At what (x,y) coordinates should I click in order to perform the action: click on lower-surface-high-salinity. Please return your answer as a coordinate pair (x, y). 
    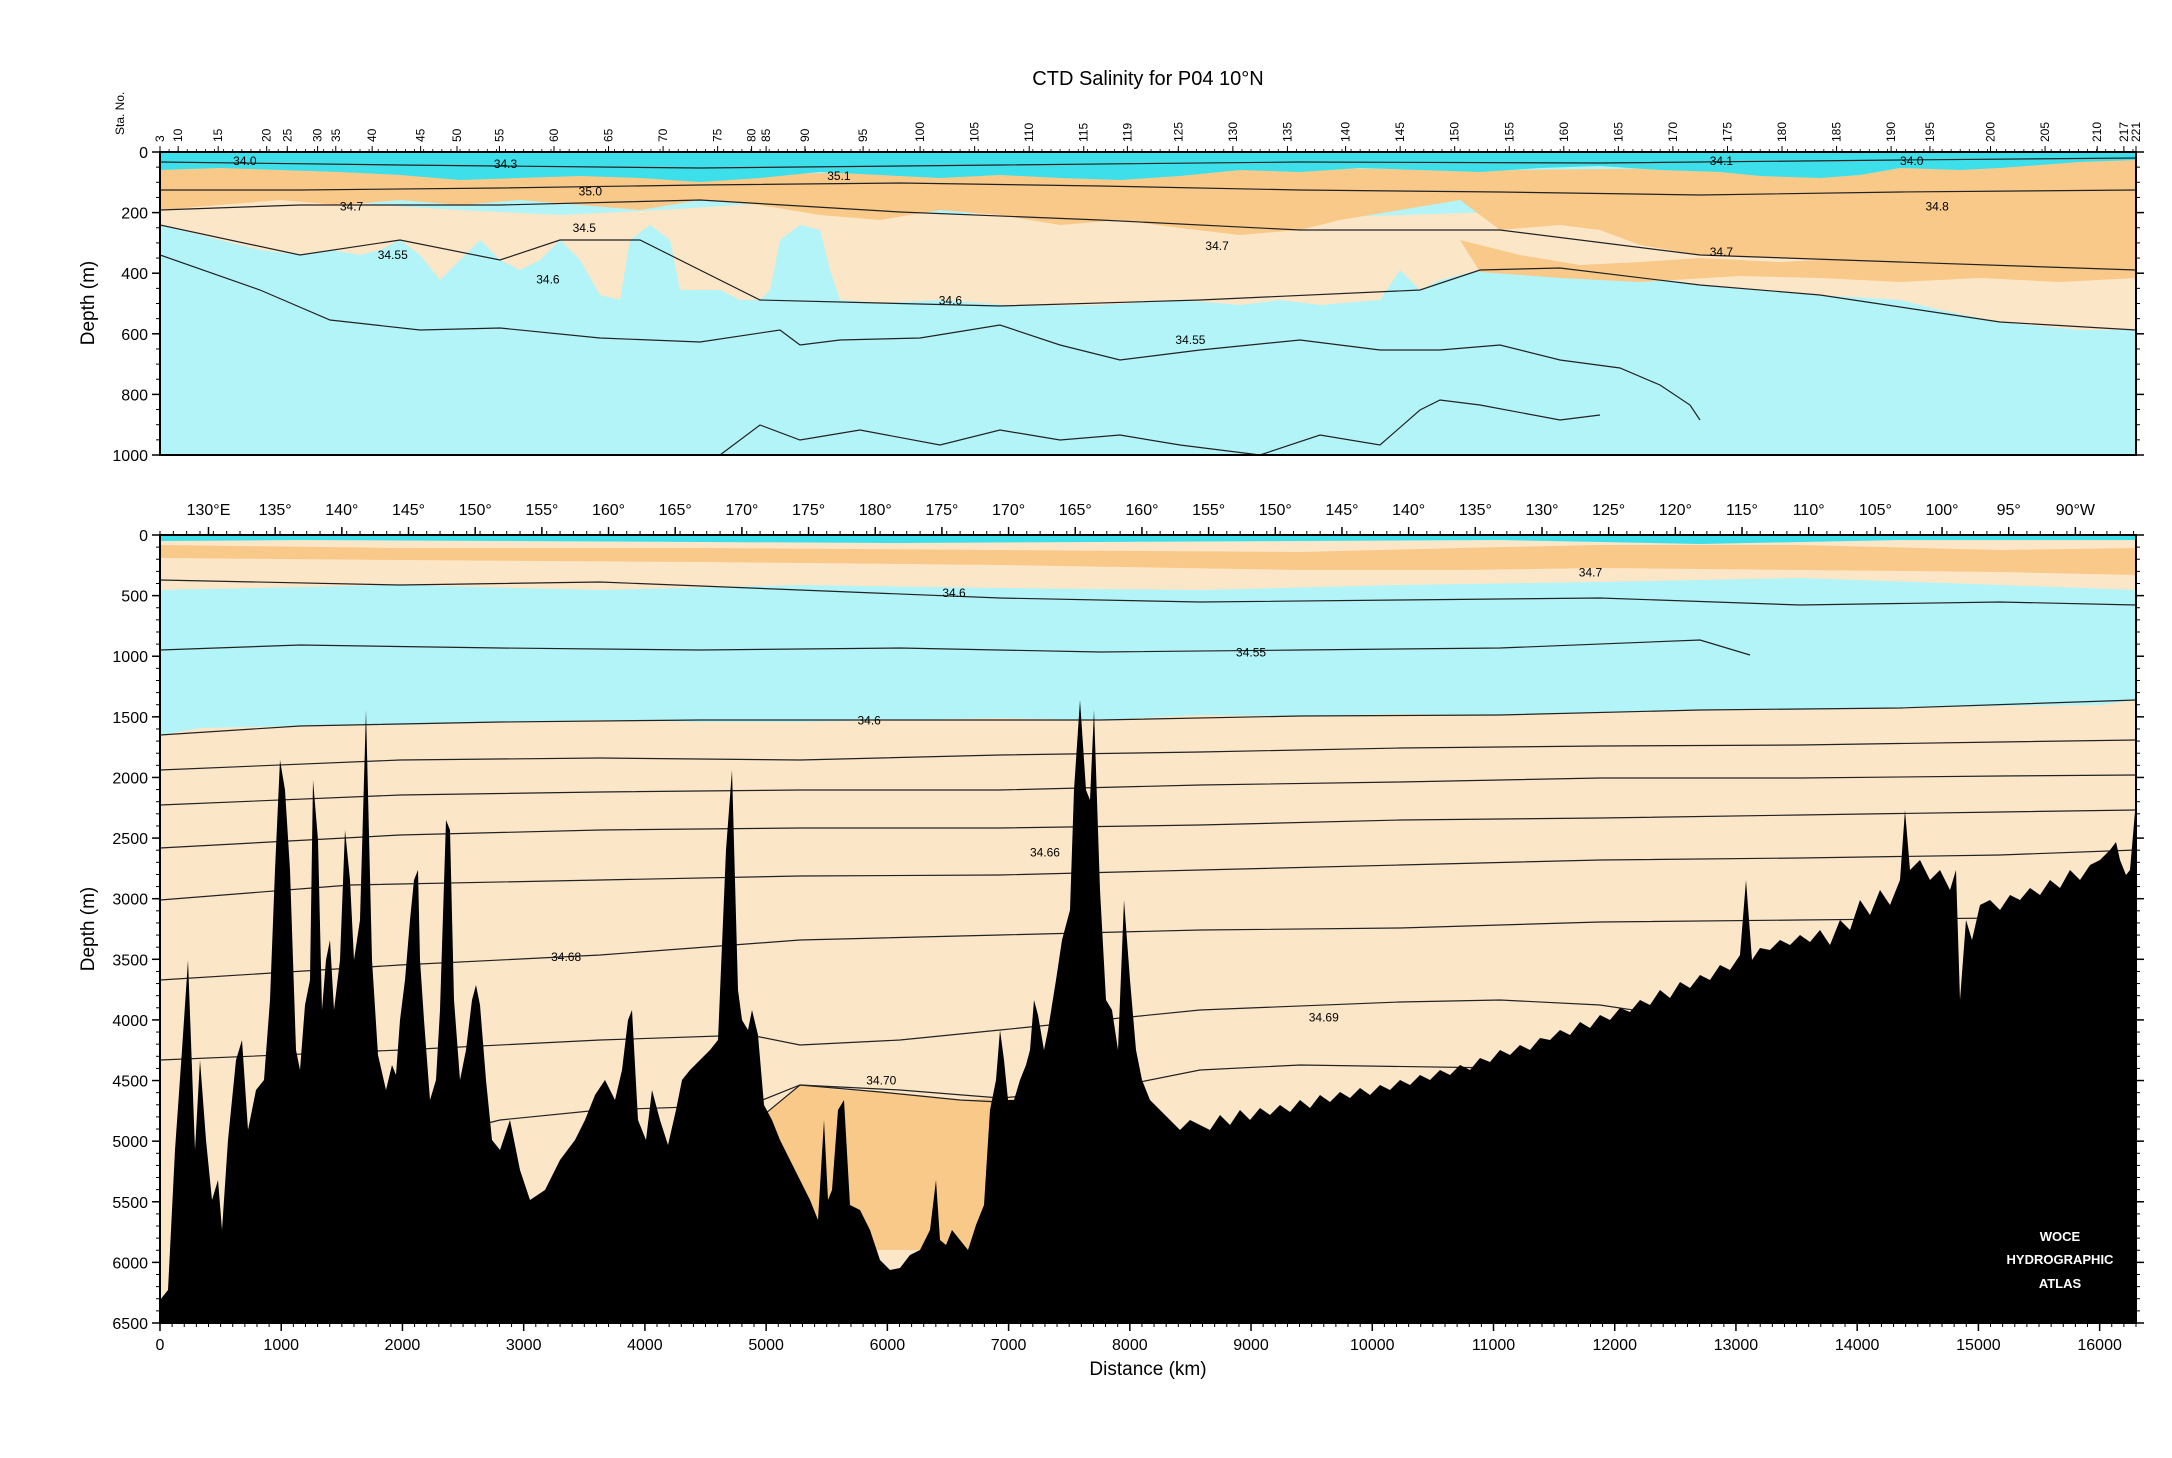
    Looking at the image, I should click on (1148, 560).